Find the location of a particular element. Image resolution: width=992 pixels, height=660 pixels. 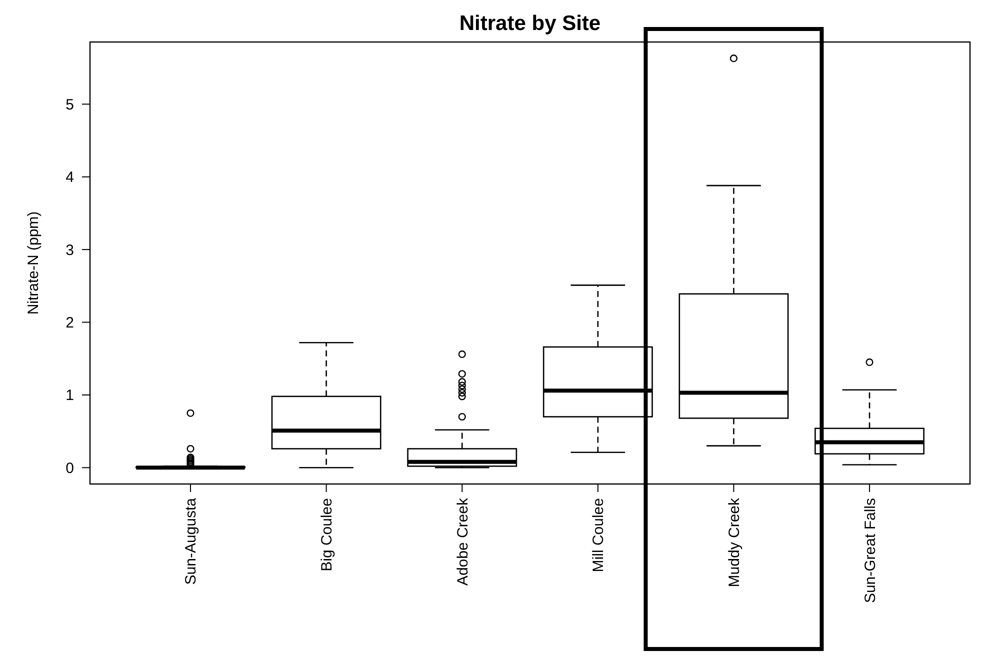

y-tick-label: 4 is located at coordinates (70, 177).